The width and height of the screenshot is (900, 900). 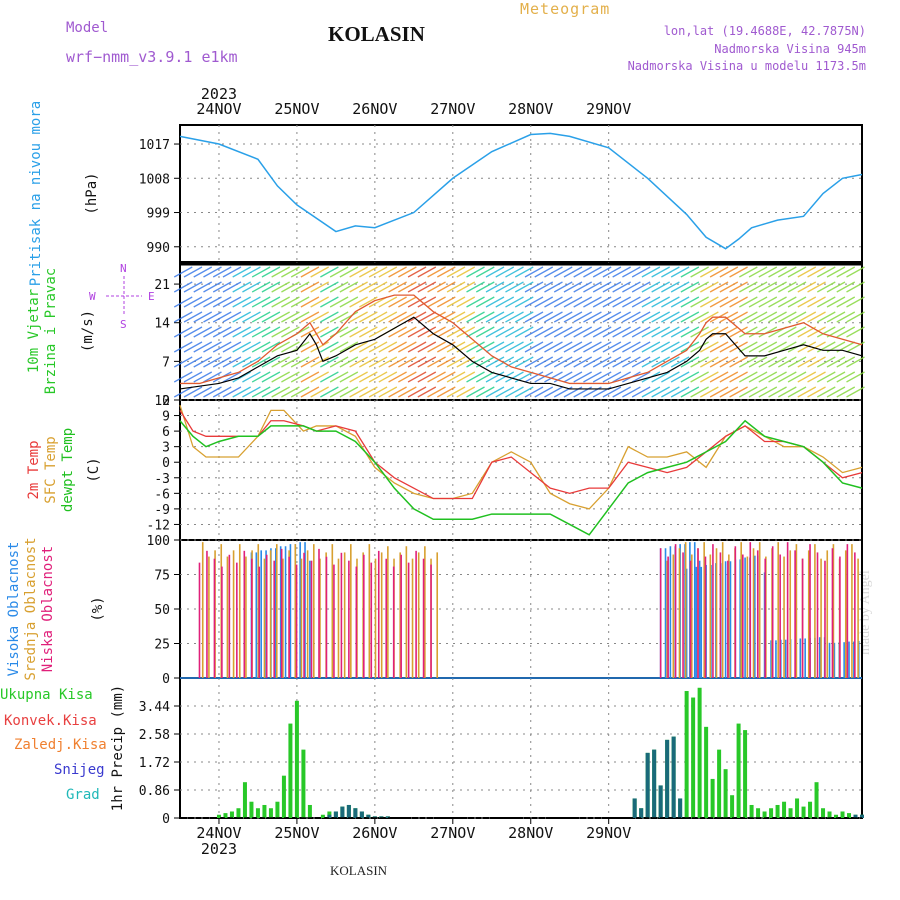 I want to click on station-elevation: Nadmorska Visina 945m, so click(x=790, y=49).